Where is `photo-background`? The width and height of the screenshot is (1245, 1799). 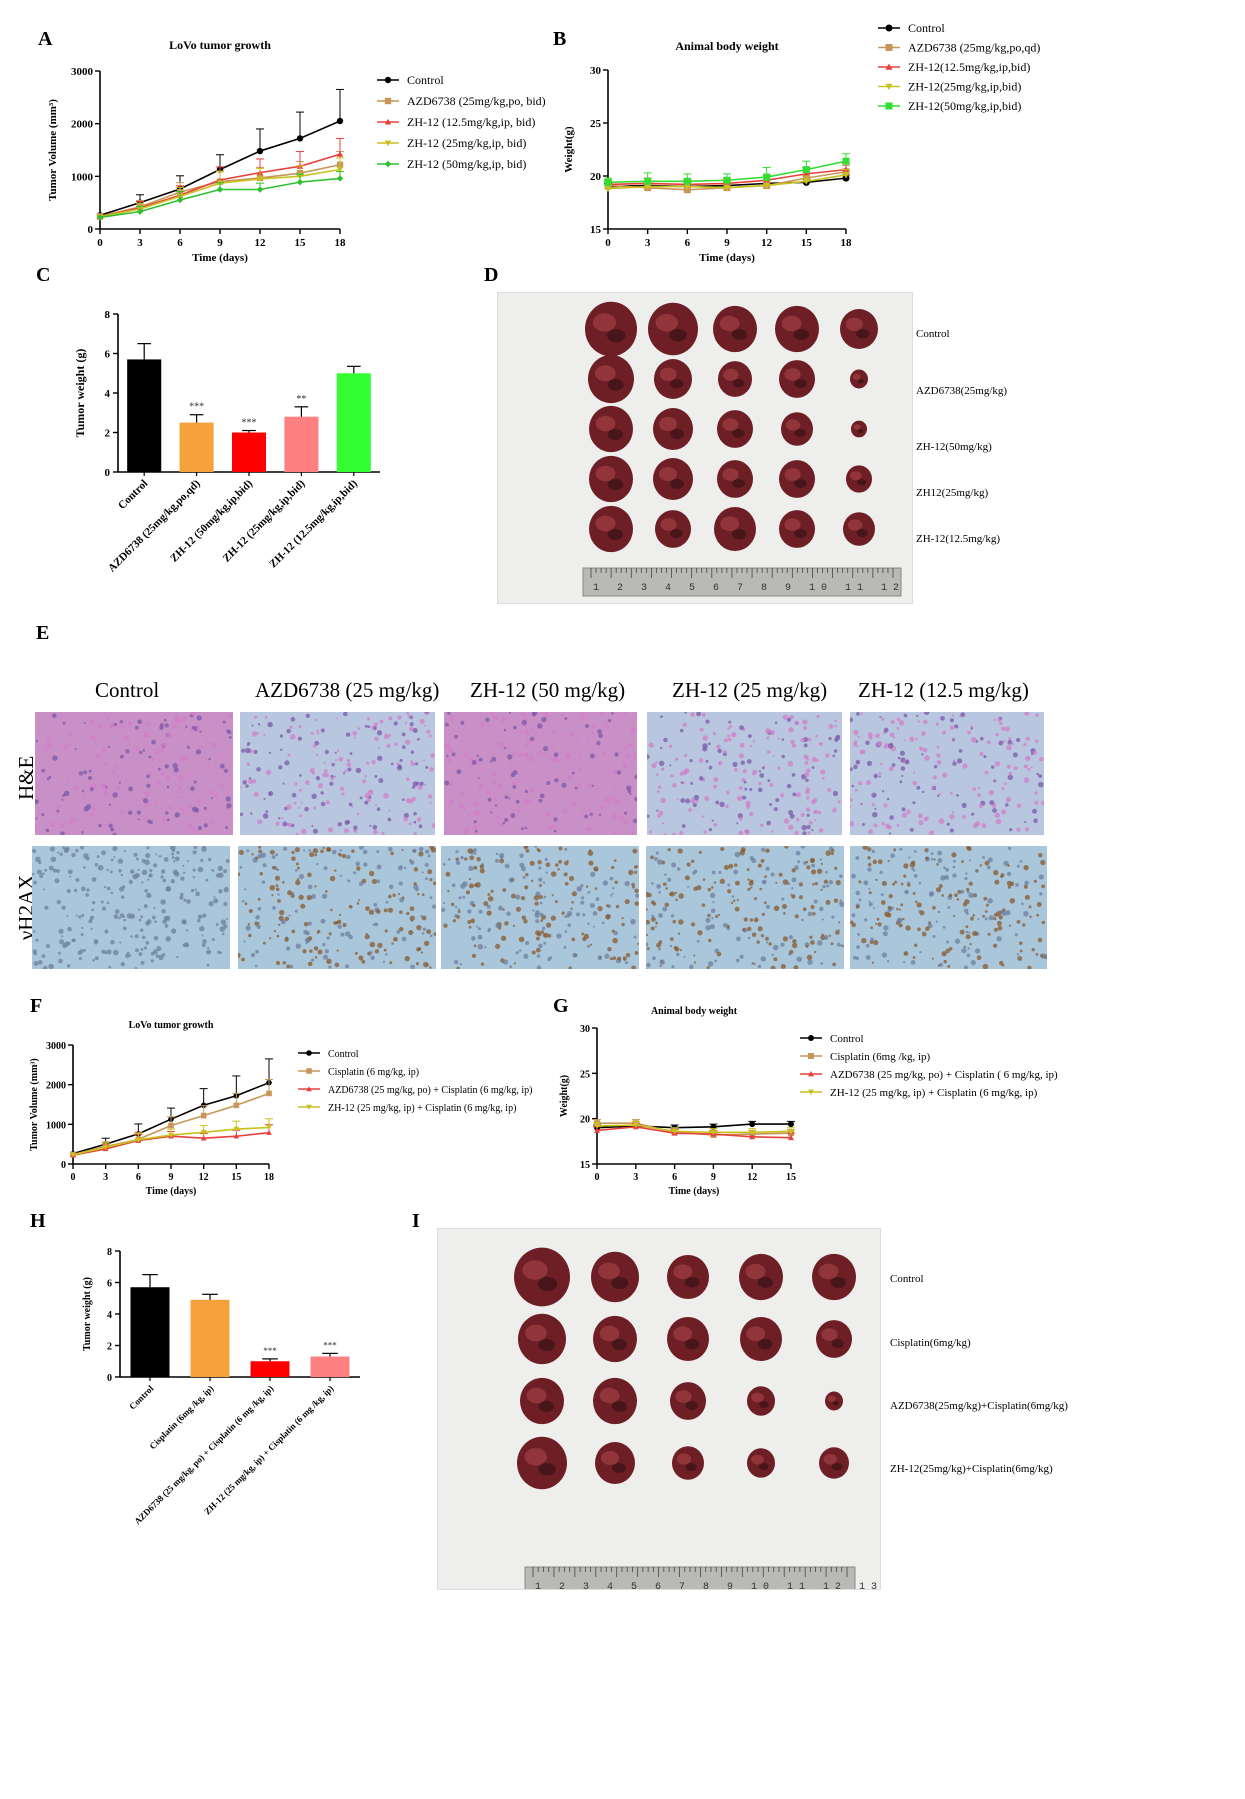
photo-background is located at coordinates (659, 1409).